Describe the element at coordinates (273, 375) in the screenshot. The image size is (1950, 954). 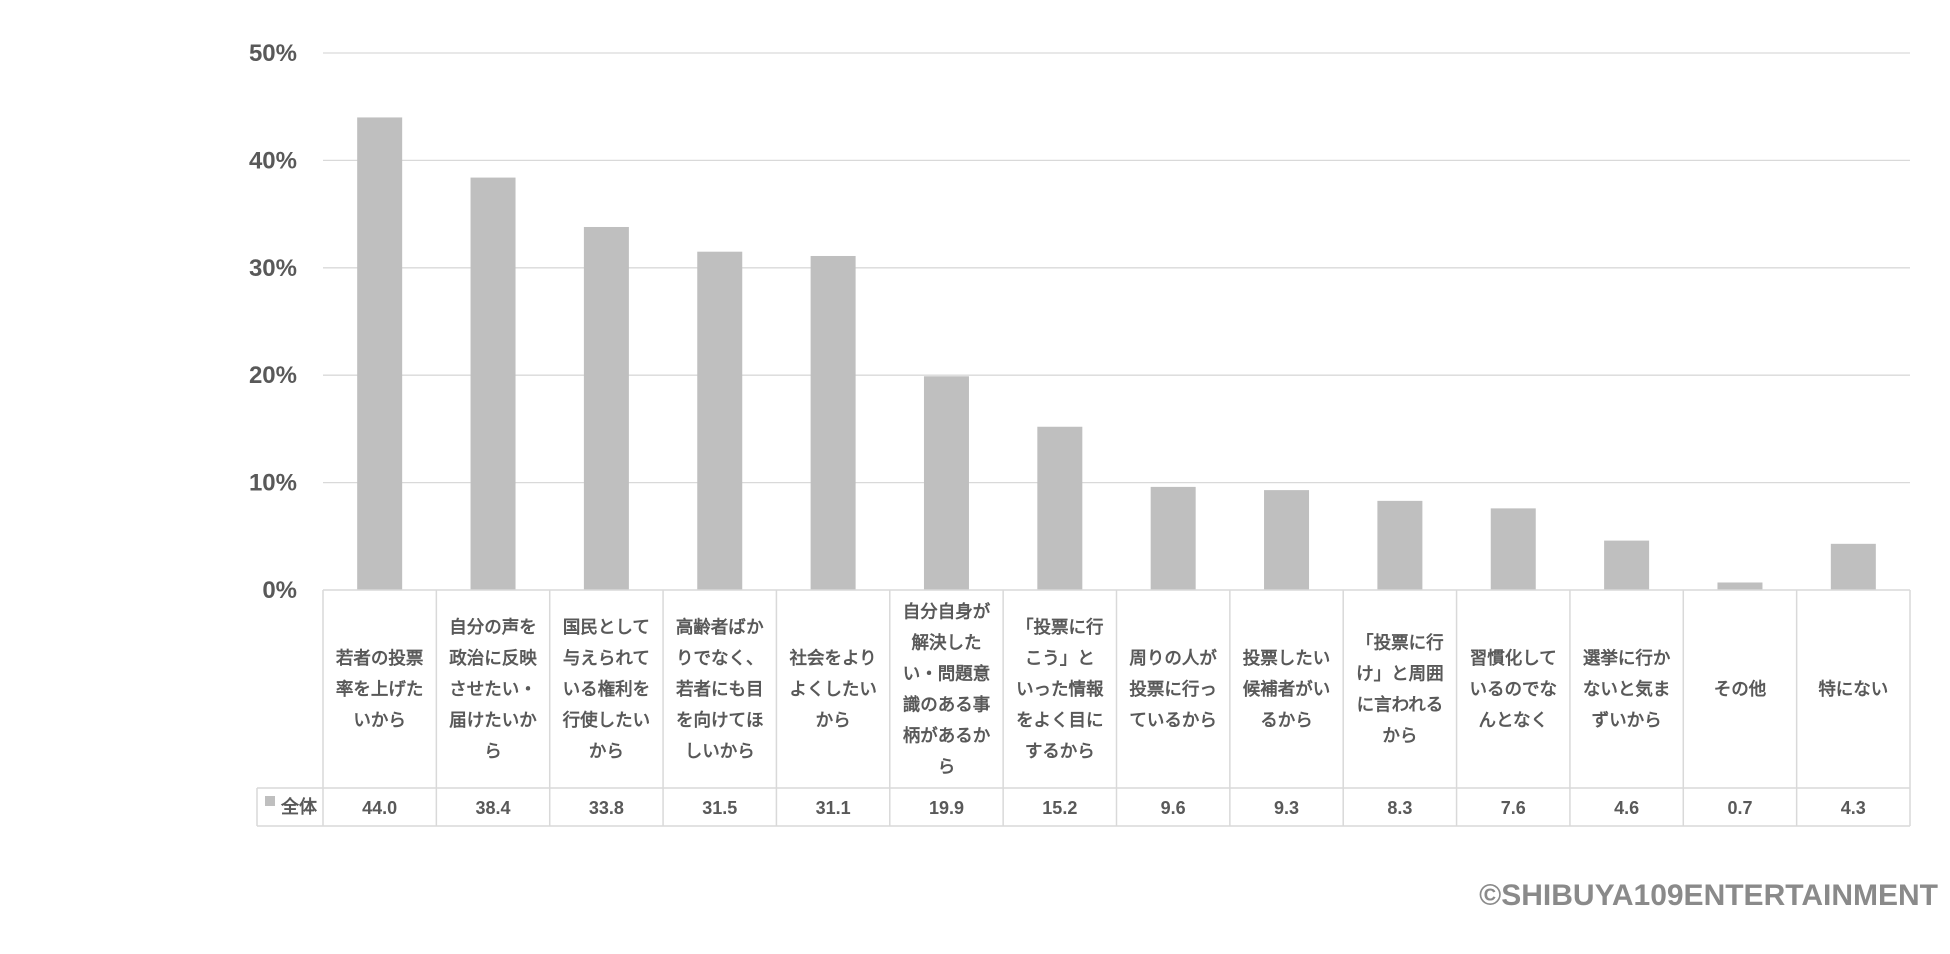
I see `y-tick-label: 20%` at that location.